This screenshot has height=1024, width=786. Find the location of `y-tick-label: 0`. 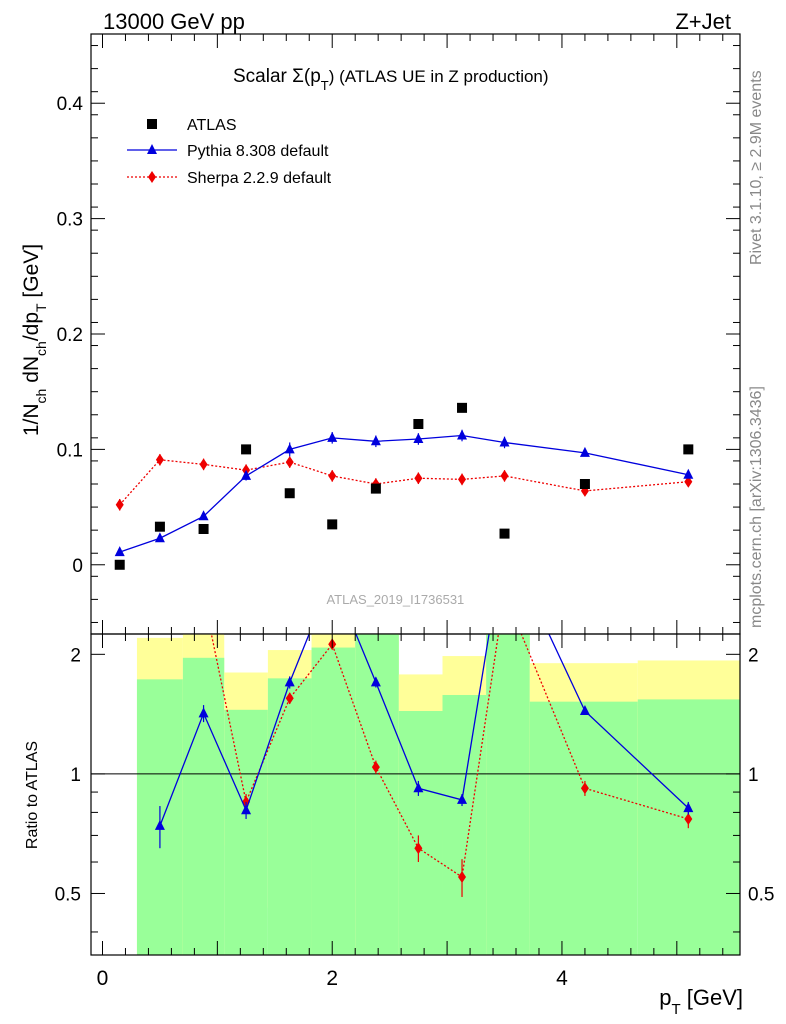

y-tick-label: 0 is located at coordinates (77, 566).